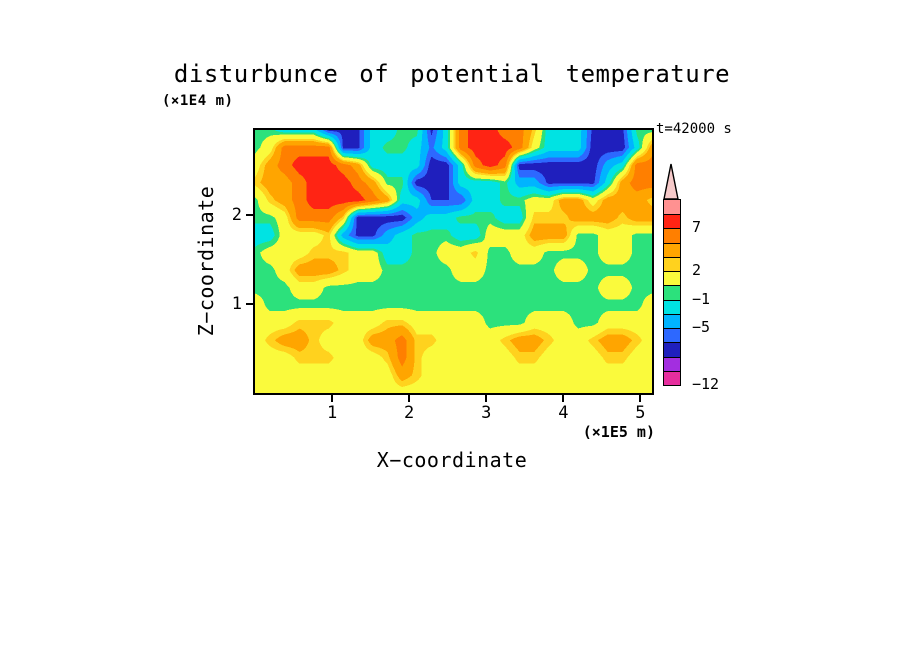  I want to click on colorbar-tip-icon, so click(671, 181).